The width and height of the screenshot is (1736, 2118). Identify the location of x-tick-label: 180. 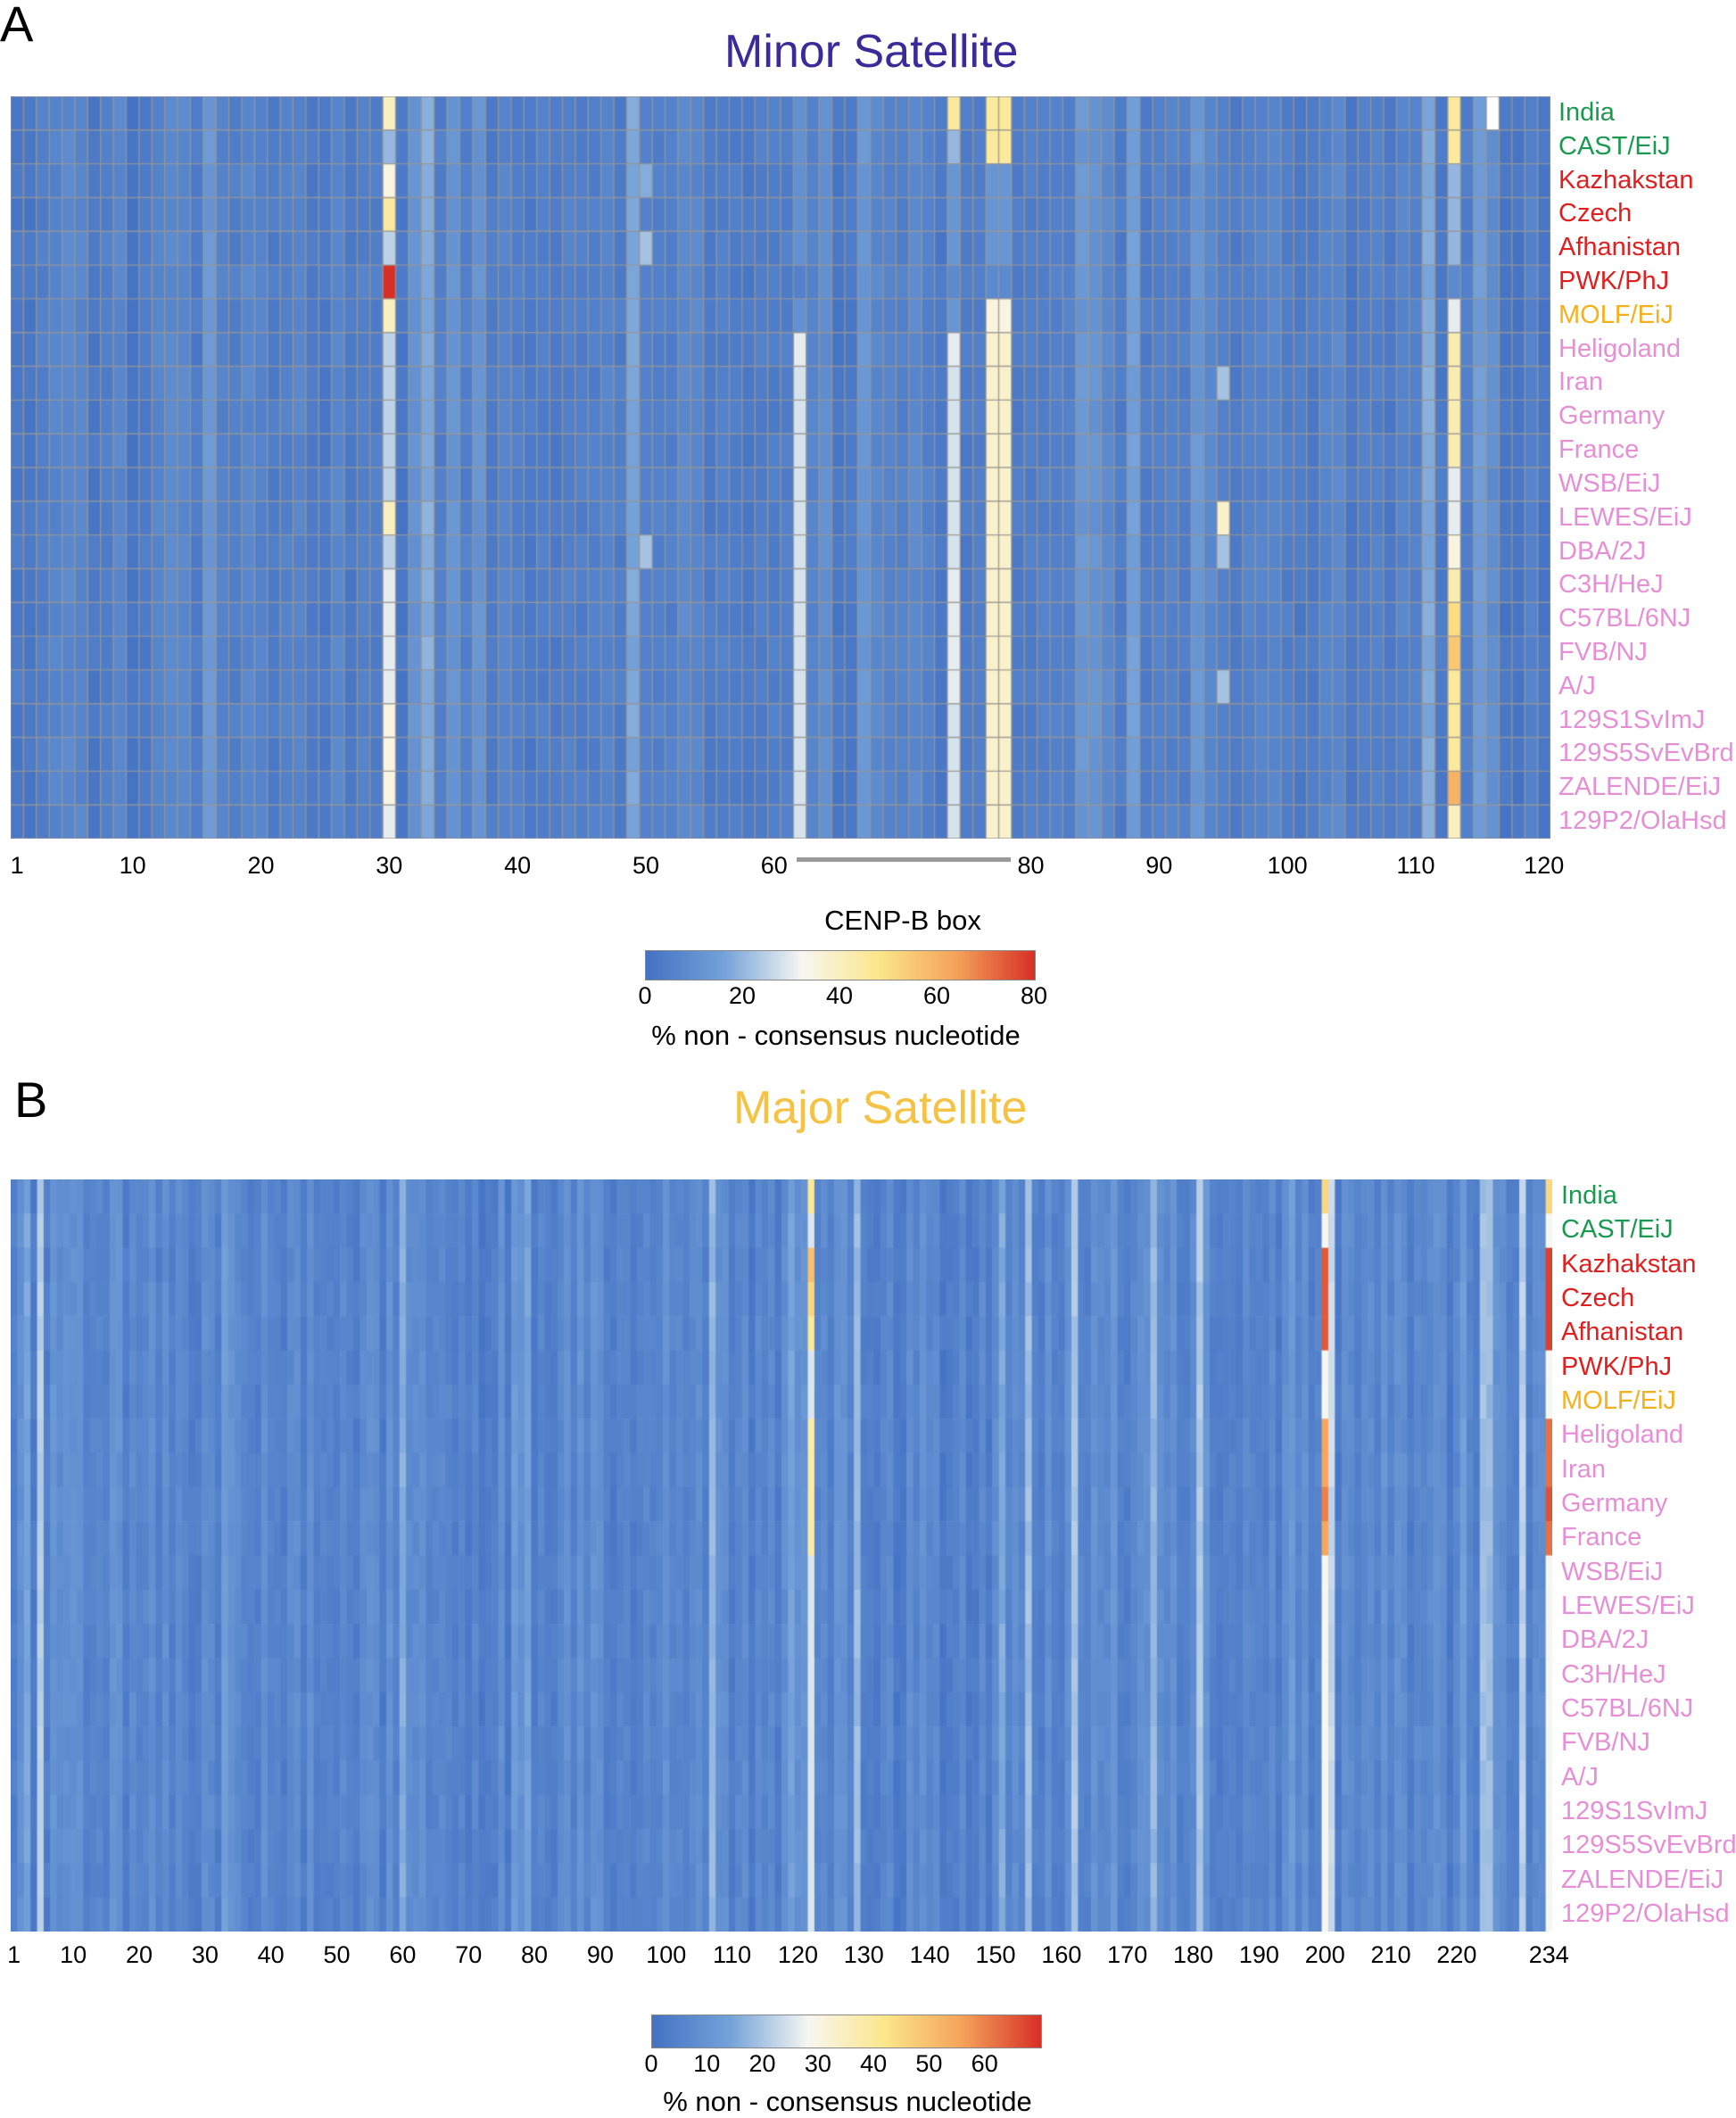
(1193, 1955).